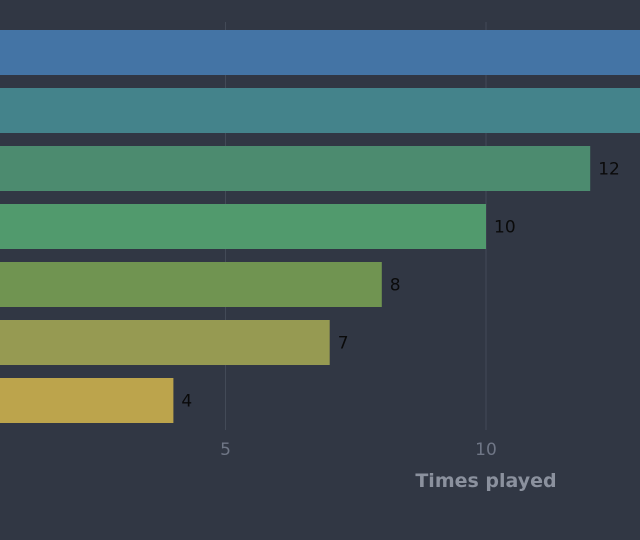  Describe the element at coordinates (485, 481) in the screenshot. I see `x-axis-title: Times played` at that location.